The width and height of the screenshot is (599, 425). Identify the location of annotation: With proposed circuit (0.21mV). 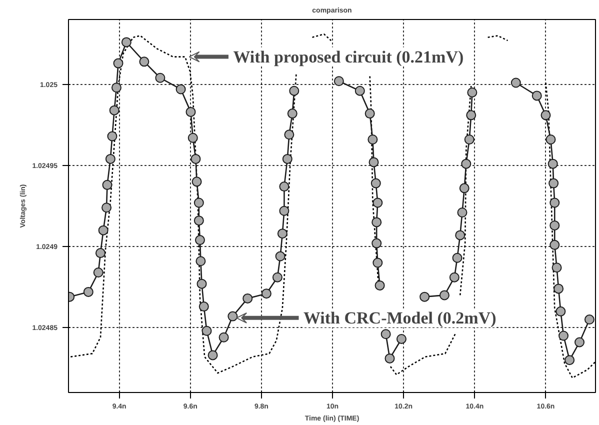
(348, 56).